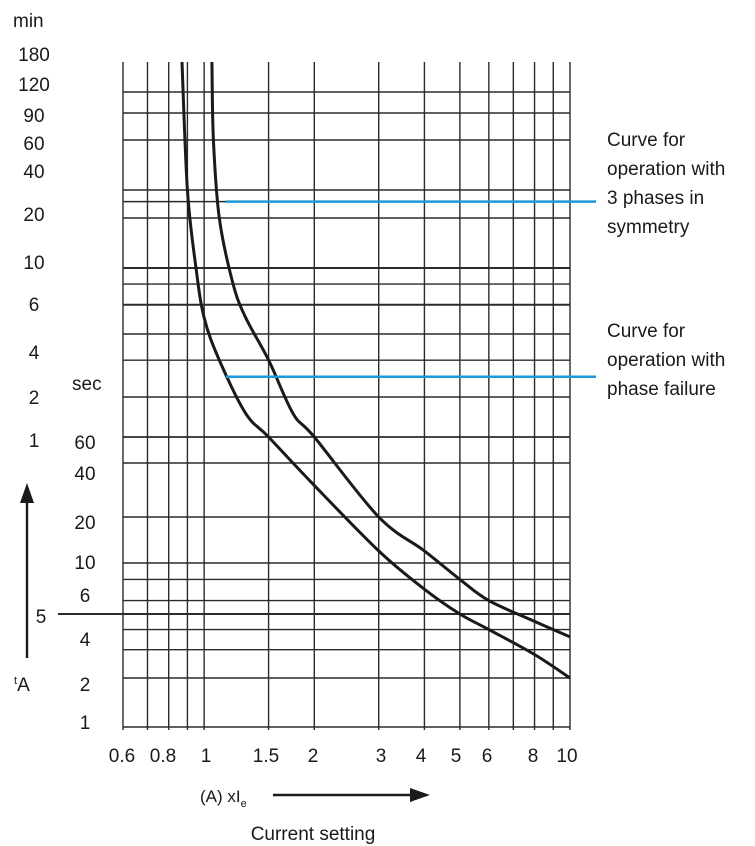  I want to click on y-tick-label-min: 40, so click(33, 172).